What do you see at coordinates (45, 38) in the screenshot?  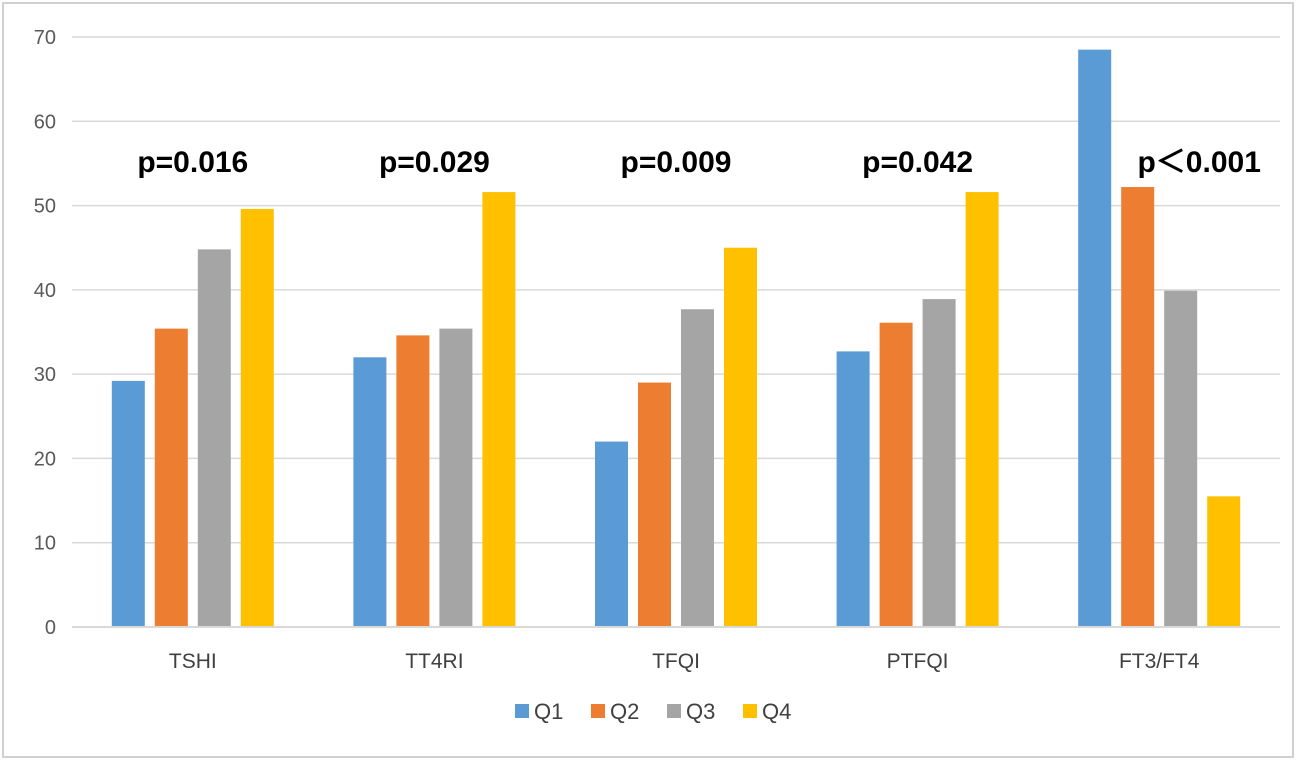 I see `y-tick-label: 70` at bounding box center [45, 38].